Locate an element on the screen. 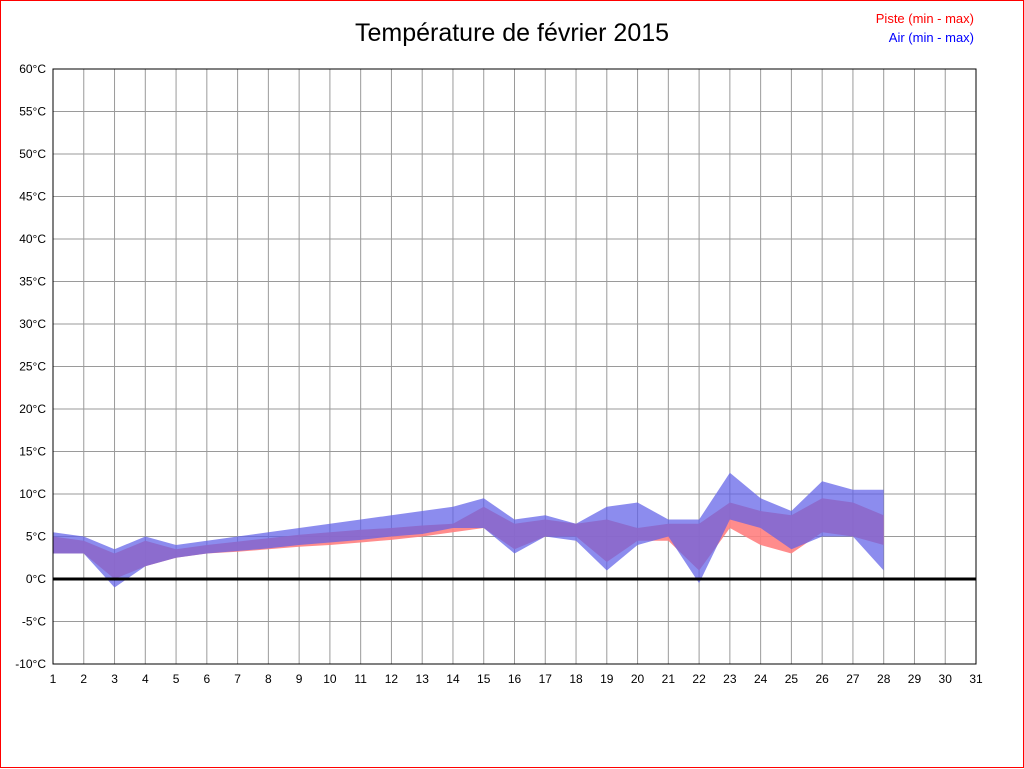  y-tick-label: 20°C is located at coordinates (32, 409).